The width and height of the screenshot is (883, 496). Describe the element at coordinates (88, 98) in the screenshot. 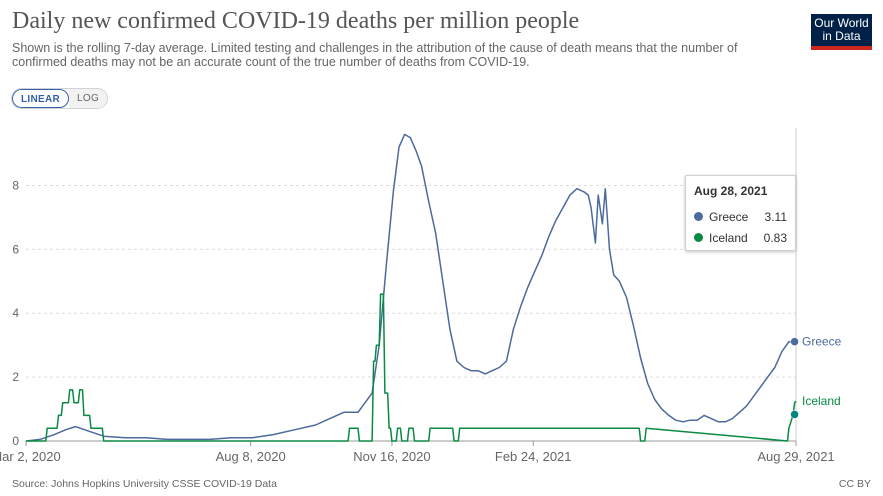

I see `log-scale-button: LOG` at that location.